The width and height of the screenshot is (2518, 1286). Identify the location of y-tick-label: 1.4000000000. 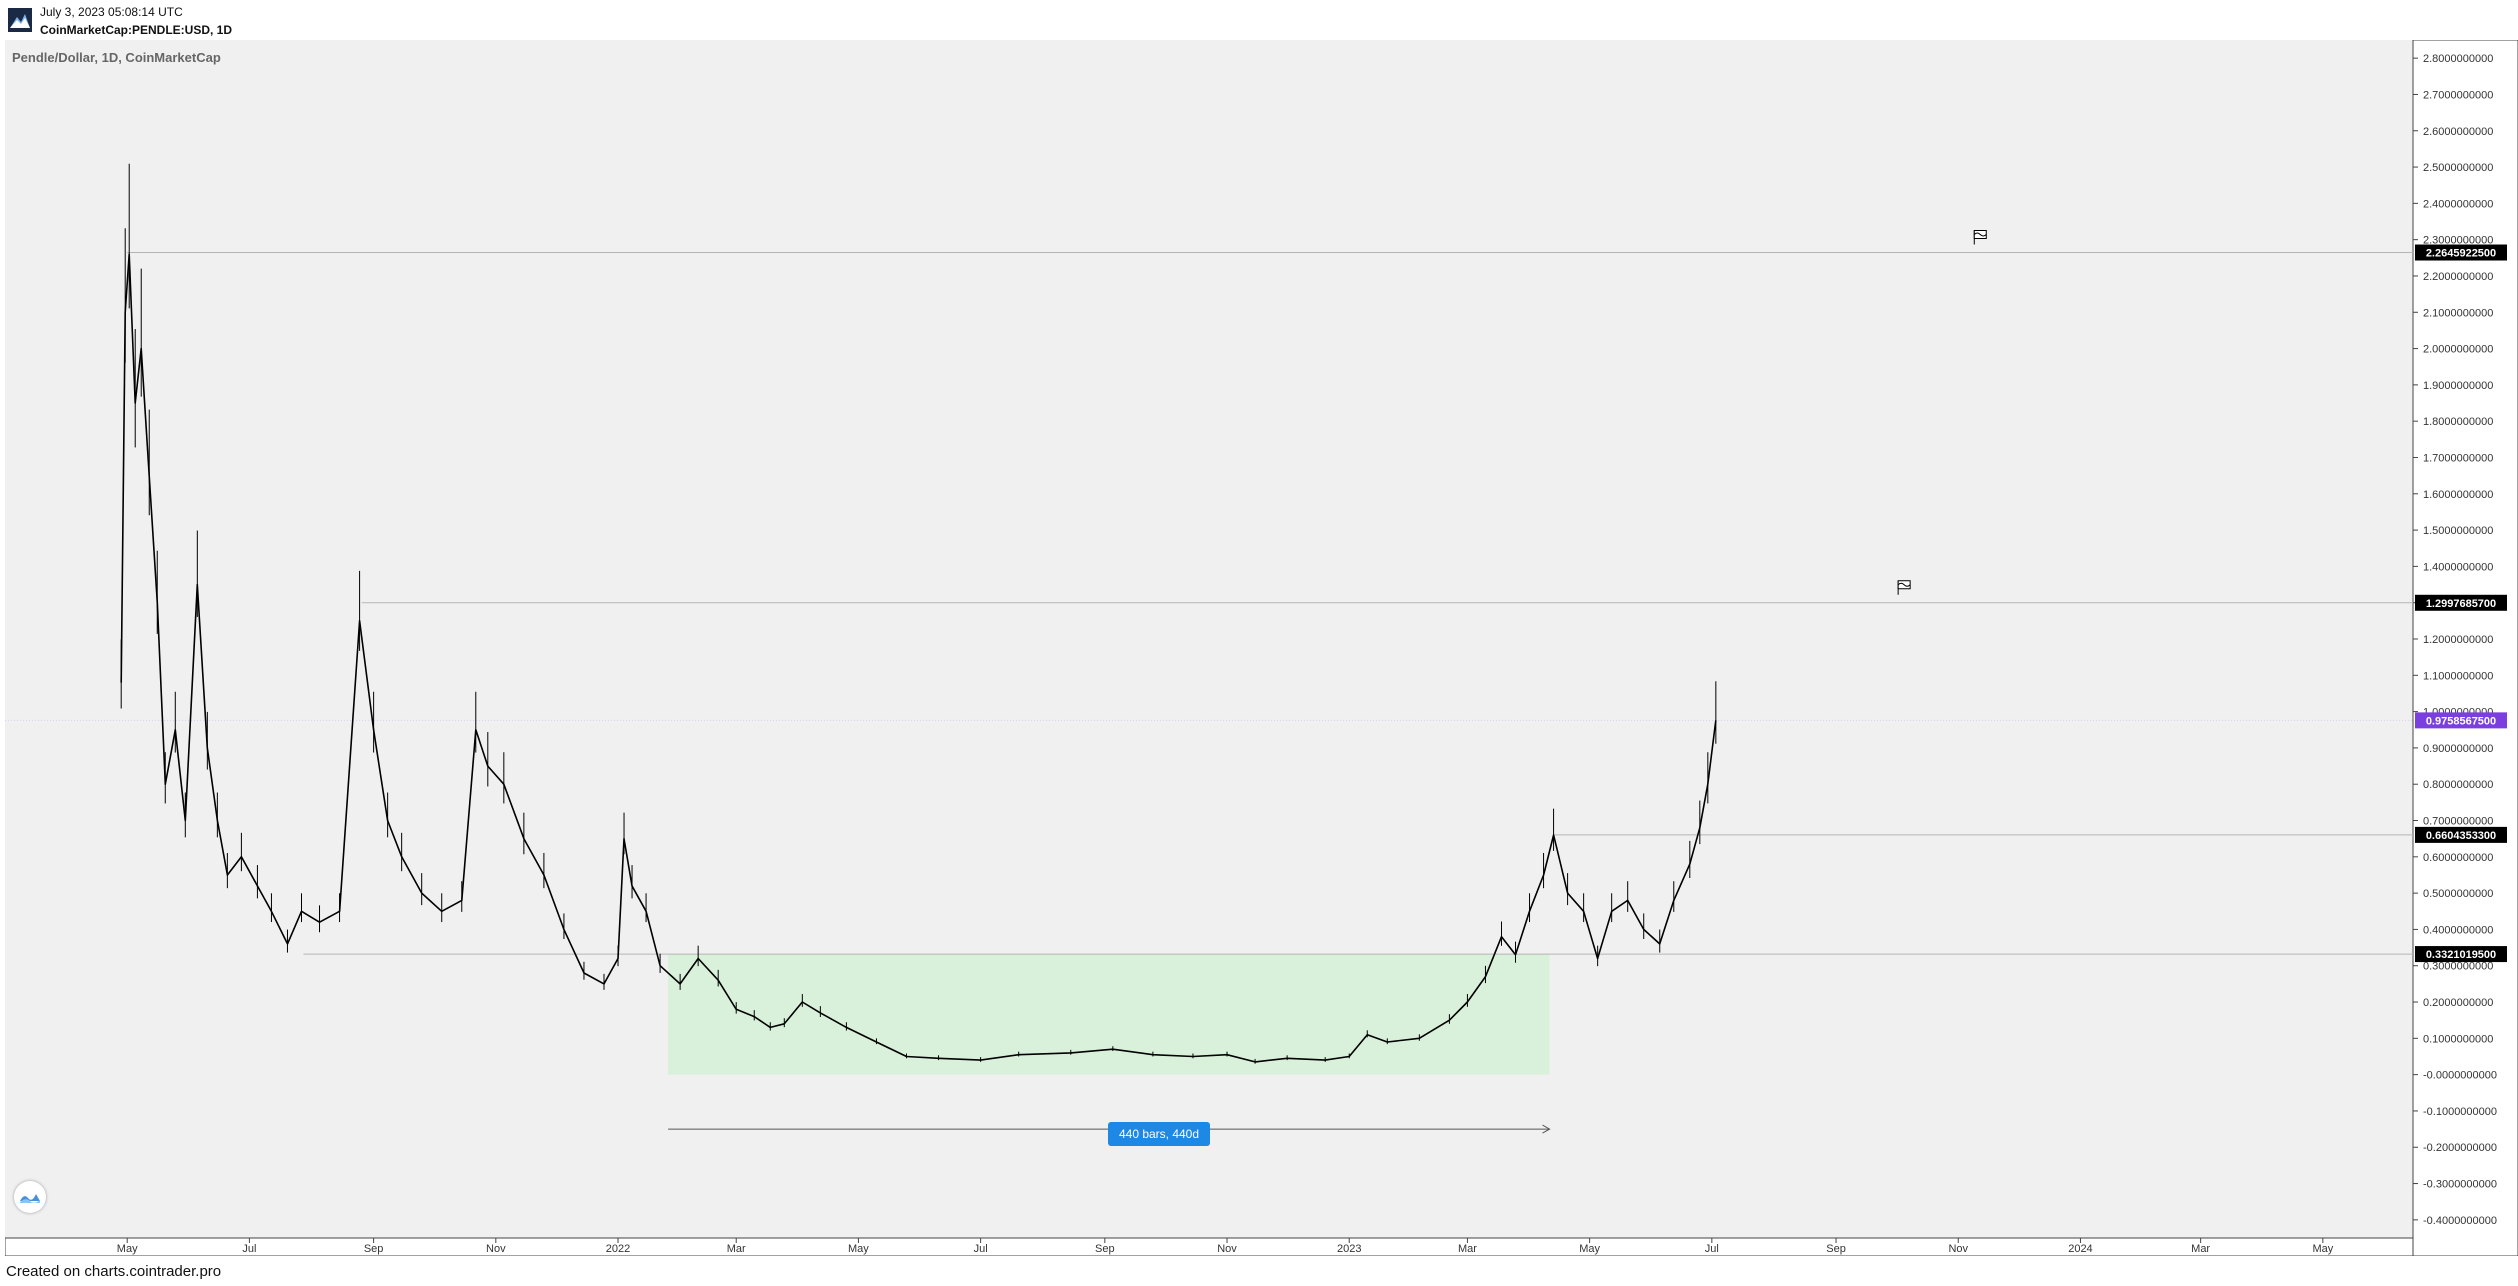
(2458, 567).